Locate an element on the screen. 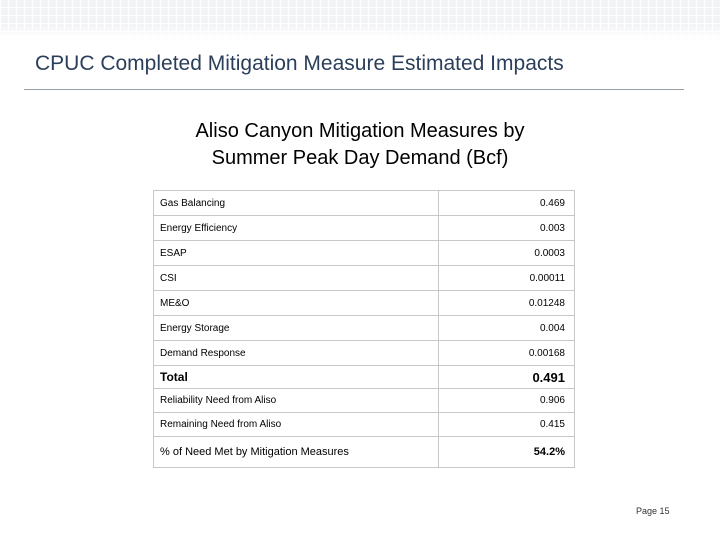  percent-met-value: 54.2% is located at coordinates (506, 452).